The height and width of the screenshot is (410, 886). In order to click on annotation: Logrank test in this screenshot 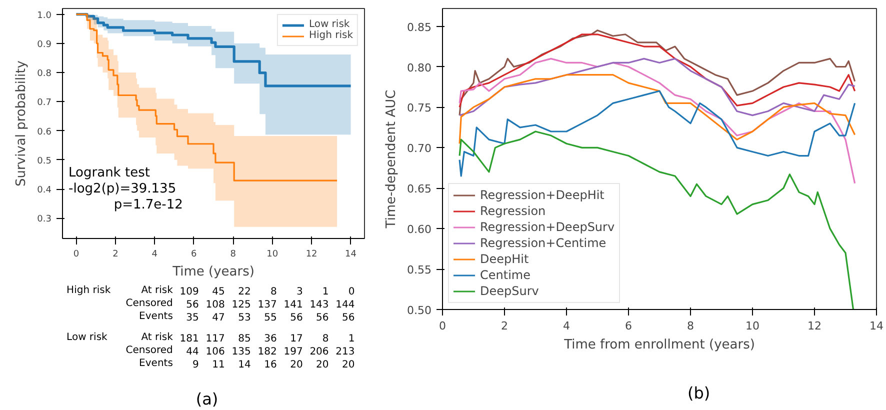, I will do `click(109, 172)`.